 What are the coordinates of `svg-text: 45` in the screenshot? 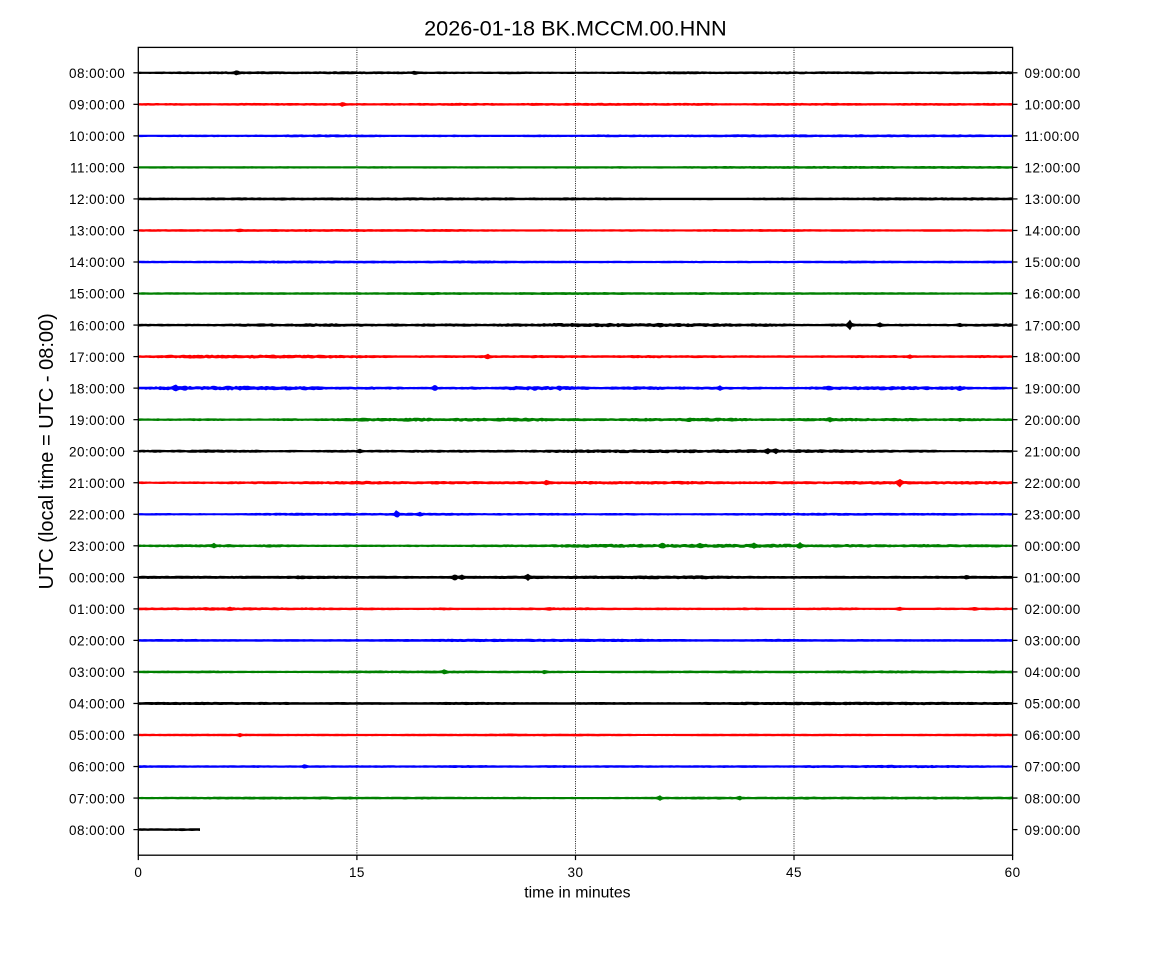 It's located at (794, 872).